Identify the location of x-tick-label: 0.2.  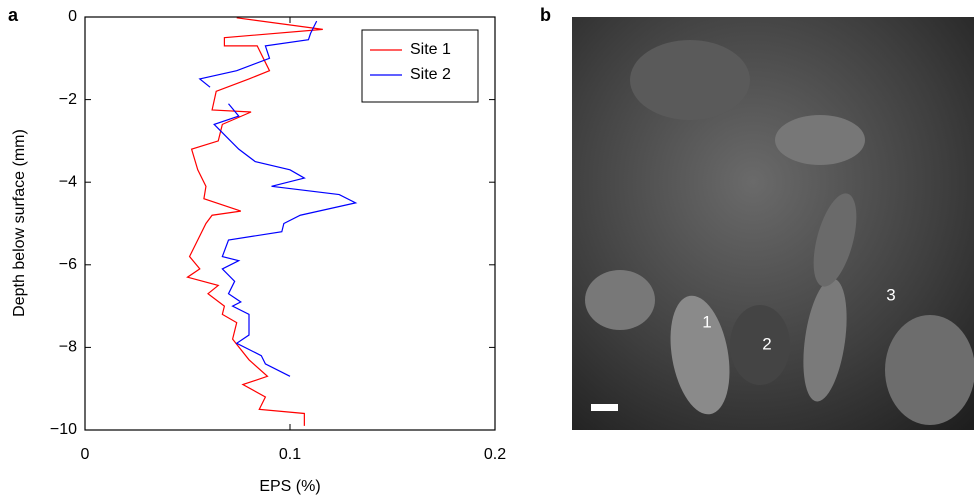
(495, 454).